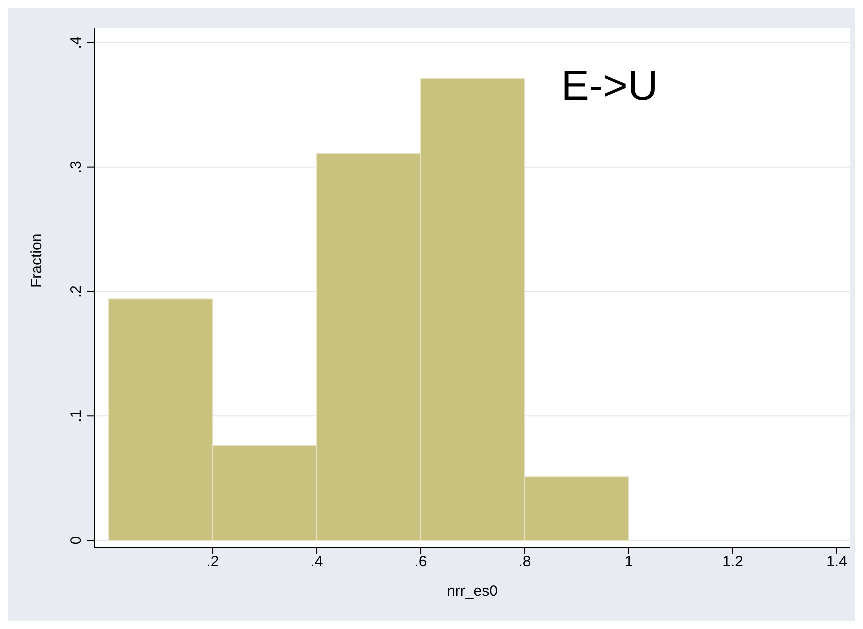  I want to click on y-axis-title: Fraction, so click(37, 261).